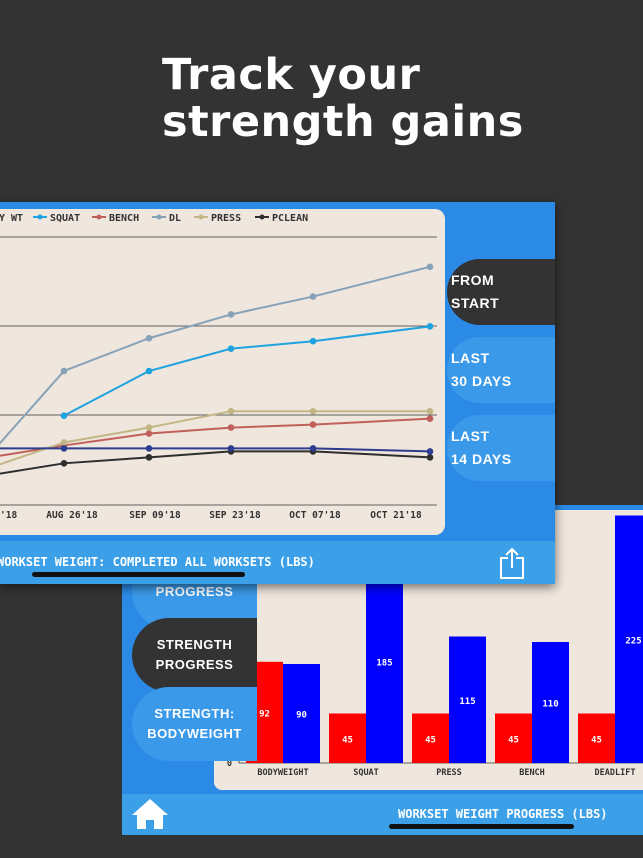 This screenshot has width=643, height=858. What do you see at coordinates (155, 515) in the screenshot?
I see `x-tick-label: SEP 09'18` at bounding box center [155, 515].